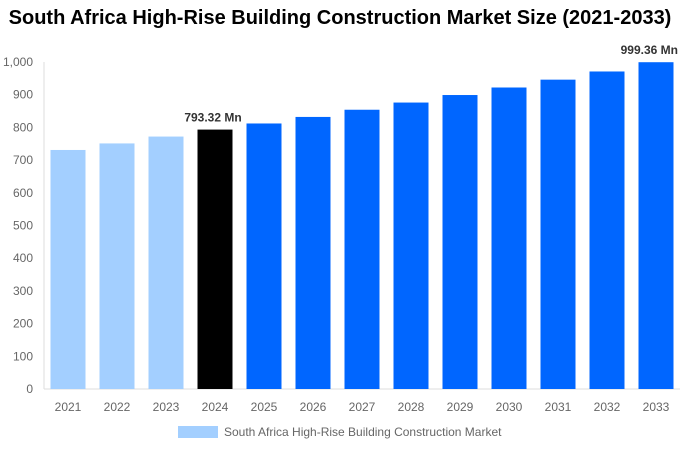 The image size is (680, 450). Describe the element at coordinates (212, 118) in the screenshot. I see `data-label: 793.32 Mn` at that location.